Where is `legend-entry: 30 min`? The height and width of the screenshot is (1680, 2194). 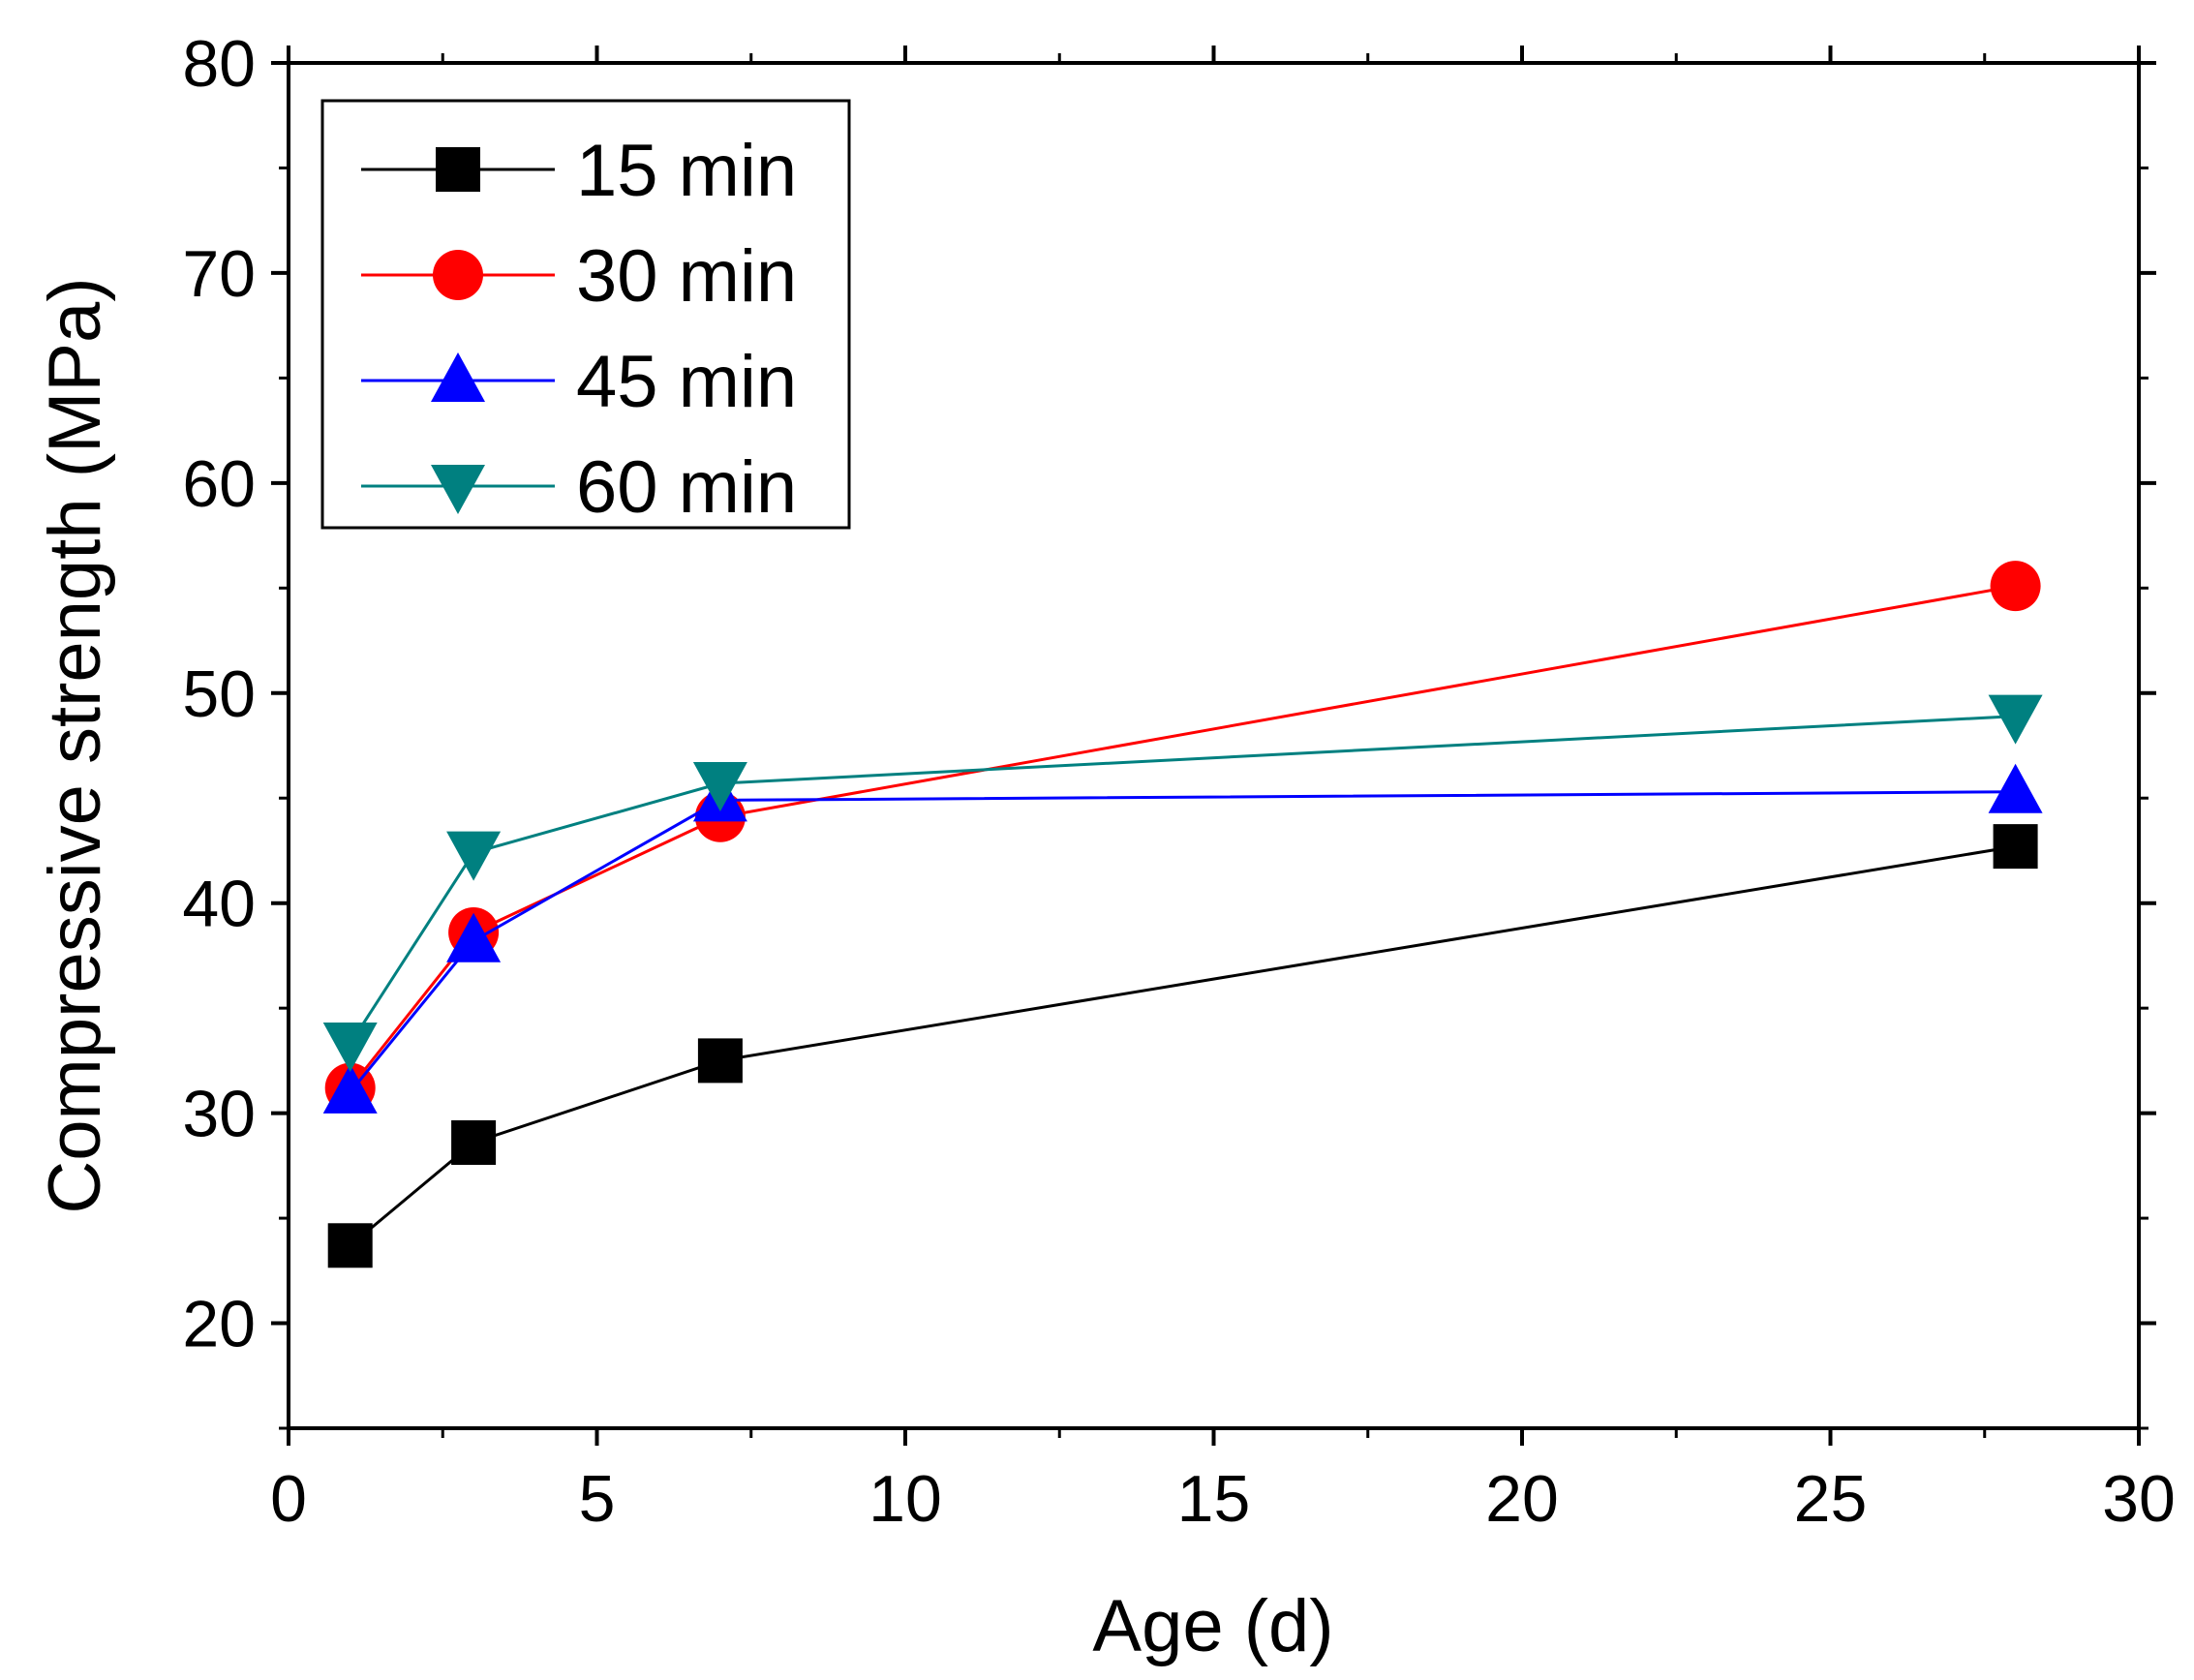 legend-entry: 30 min is located at coordinates (579, 277).